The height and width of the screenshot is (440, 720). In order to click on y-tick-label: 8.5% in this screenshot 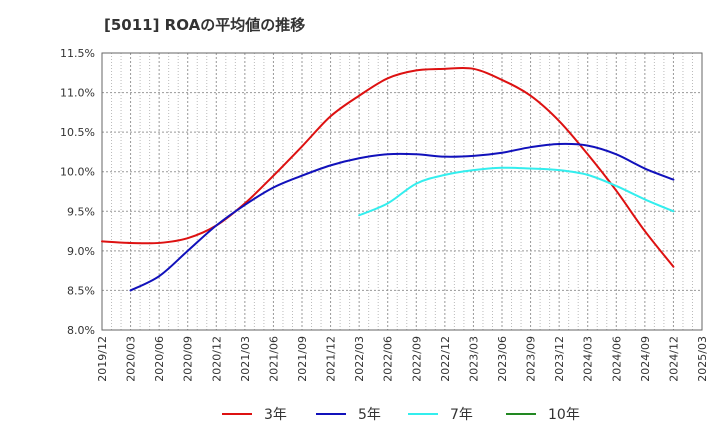, I will do `click(81, 290)`.